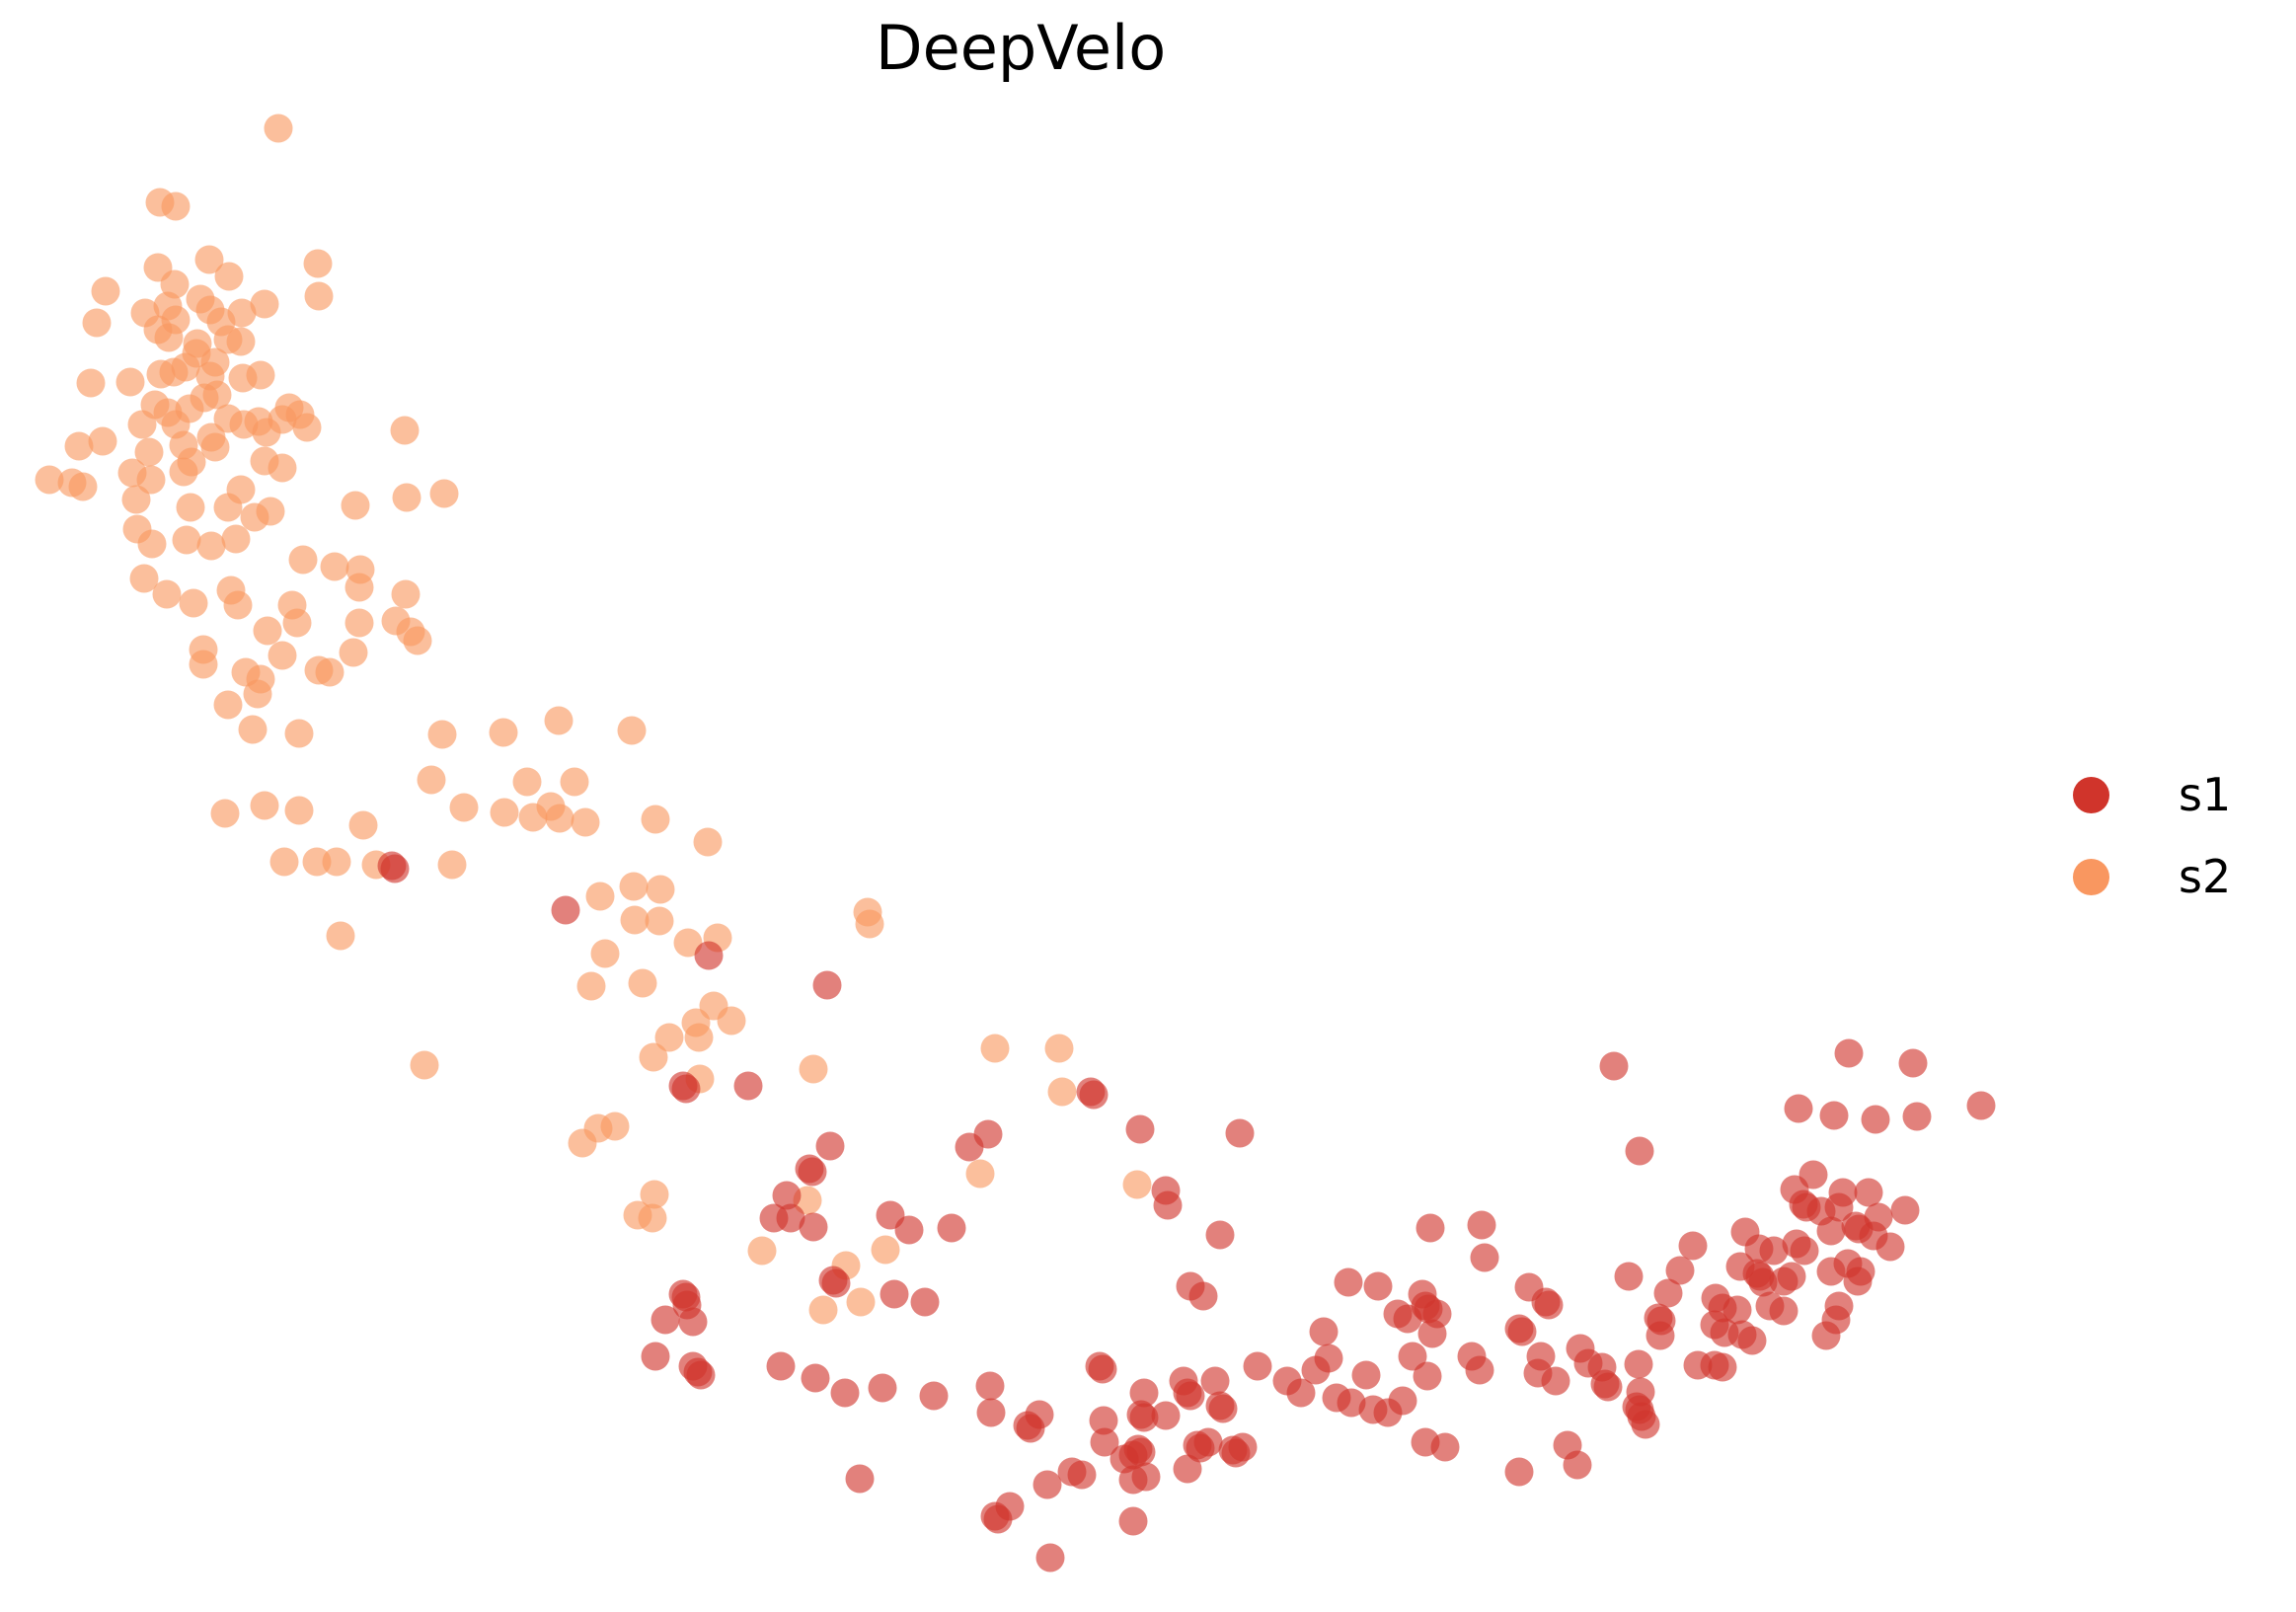 The image size is (2296, 1612). I want to click on legend-item-s1: s1, so click(2152, 795).